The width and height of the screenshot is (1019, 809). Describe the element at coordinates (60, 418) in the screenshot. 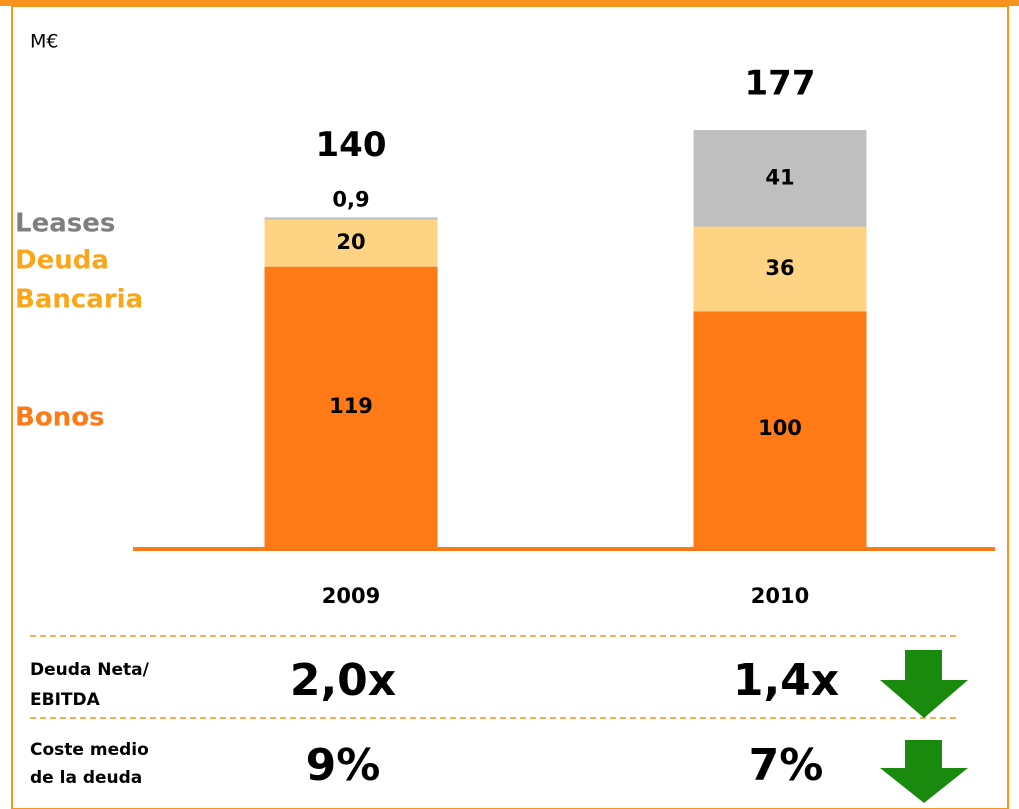

I see `legend-label: Bonos` at that location.